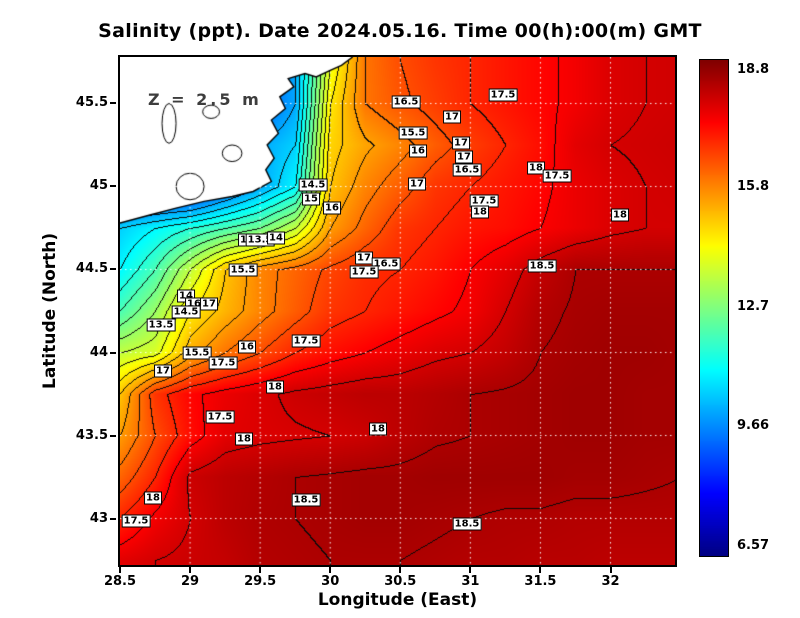  I want to click on y-tick-label: 43, so click(98, 518).